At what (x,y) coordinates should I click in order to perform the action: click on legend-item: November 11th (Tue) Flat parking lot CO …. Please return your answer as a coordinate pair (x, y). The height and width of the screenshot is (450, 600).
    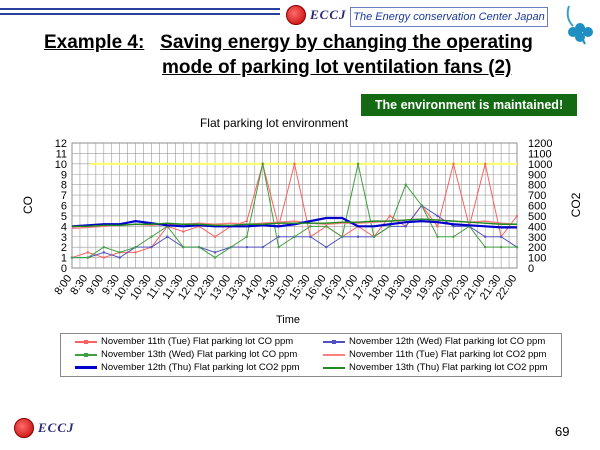
    Looking at the image, I should click on (184, 341).